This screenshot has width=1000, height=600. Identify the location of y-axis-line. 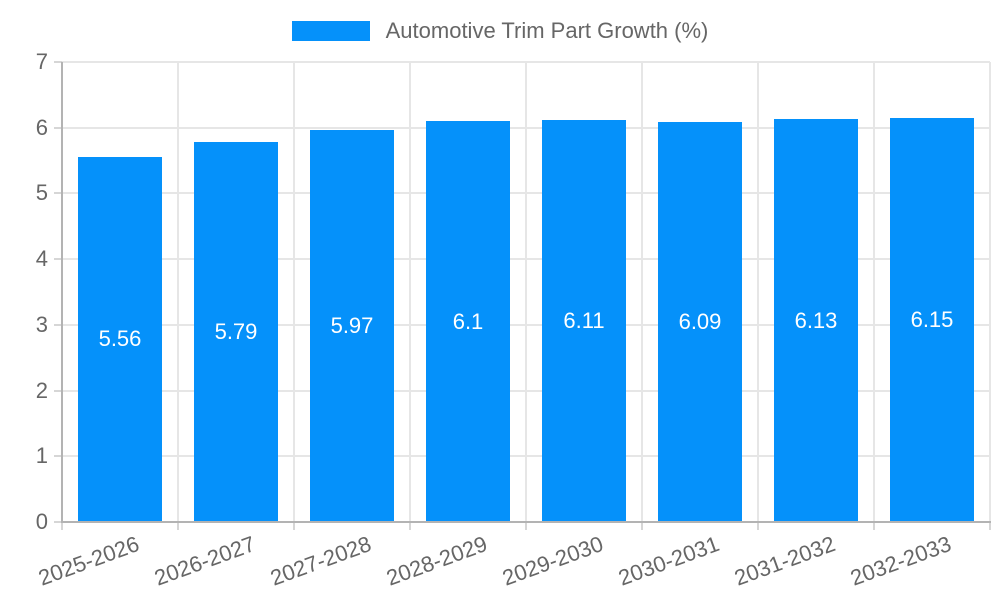
(62, 292).